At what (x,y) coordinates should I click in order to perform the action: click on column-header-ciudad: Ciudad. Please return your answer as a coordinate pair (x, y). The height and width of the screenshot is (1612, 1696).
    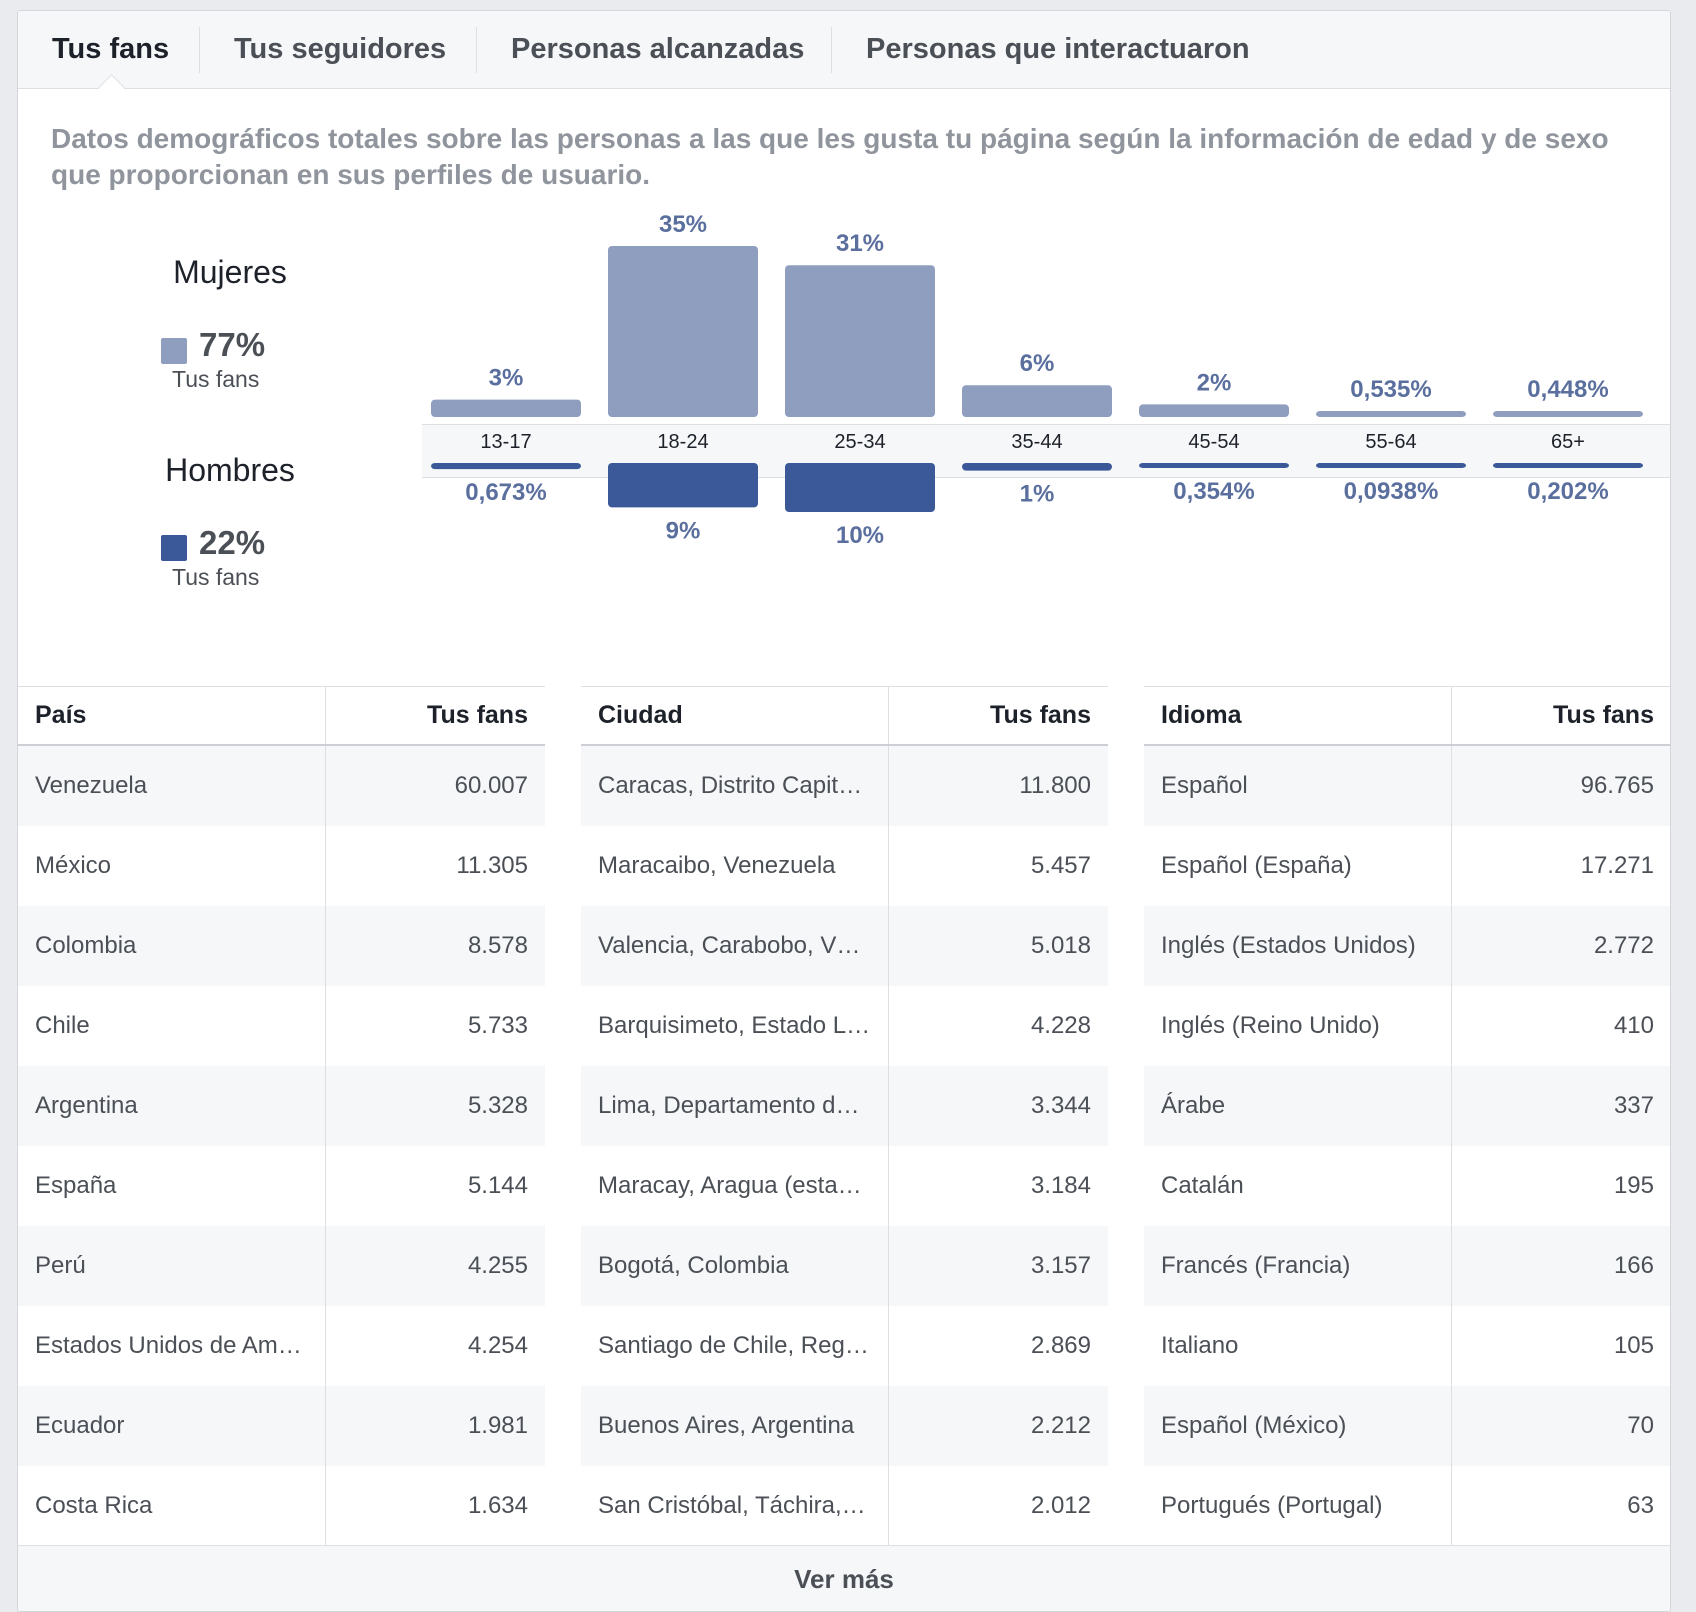
    Looking at the image, I should click on (640, 715).